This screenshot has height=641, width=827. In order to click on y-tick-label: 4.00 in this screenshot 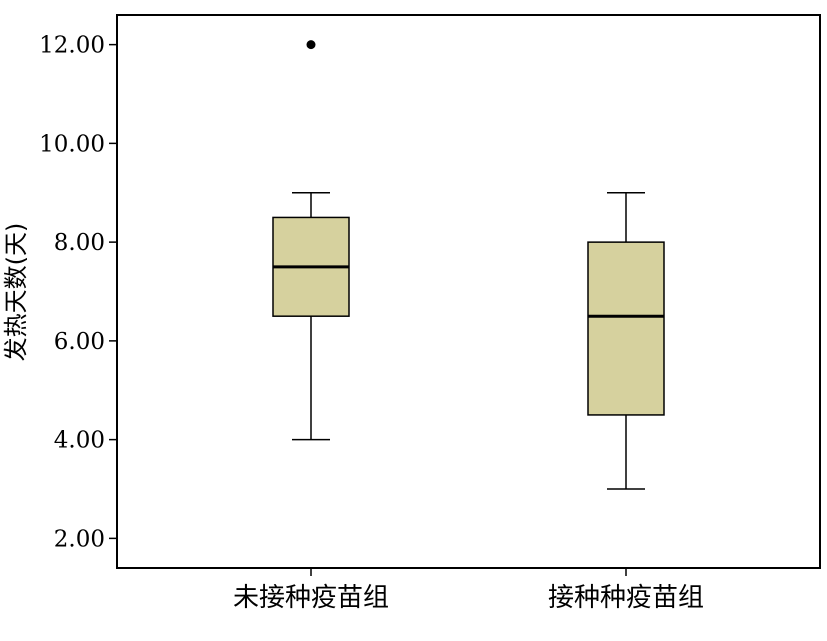, I will do `click(79, 441)`.